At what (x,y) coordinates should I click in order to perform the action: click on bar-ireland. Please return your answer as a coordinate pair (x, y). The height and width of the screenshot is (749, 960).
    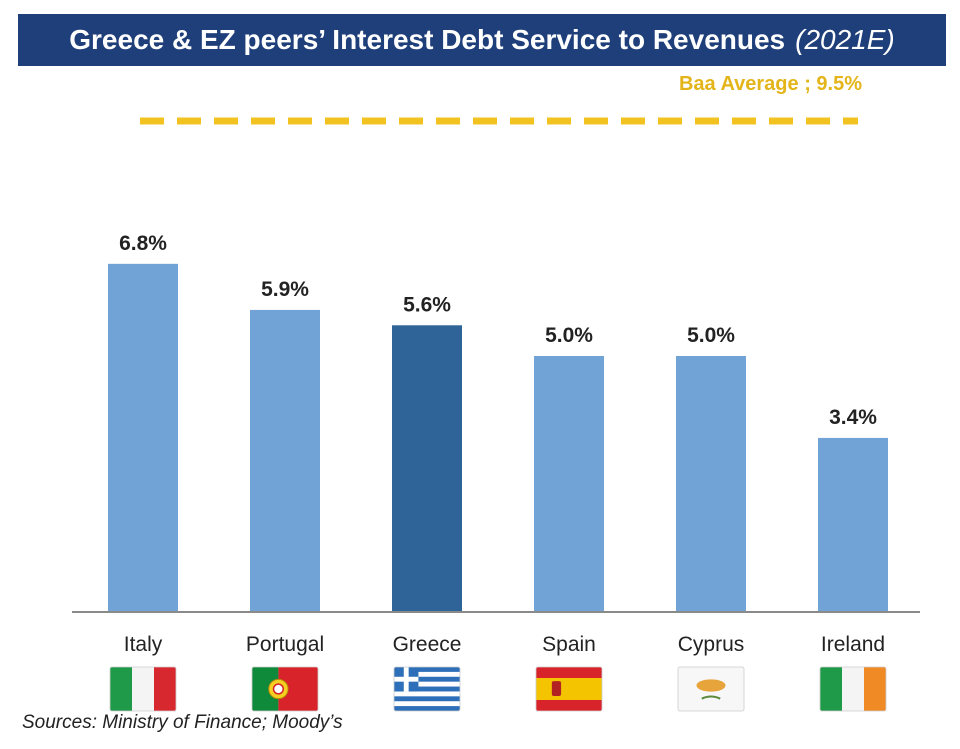
    Looking at the image, I should click on (853, 524).